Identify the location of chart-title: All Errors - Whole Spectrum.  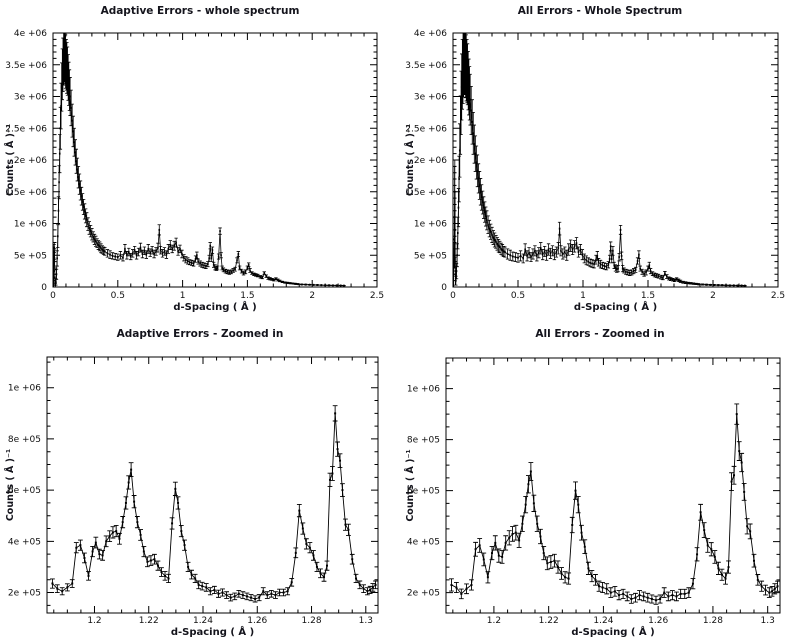
(600, 11).